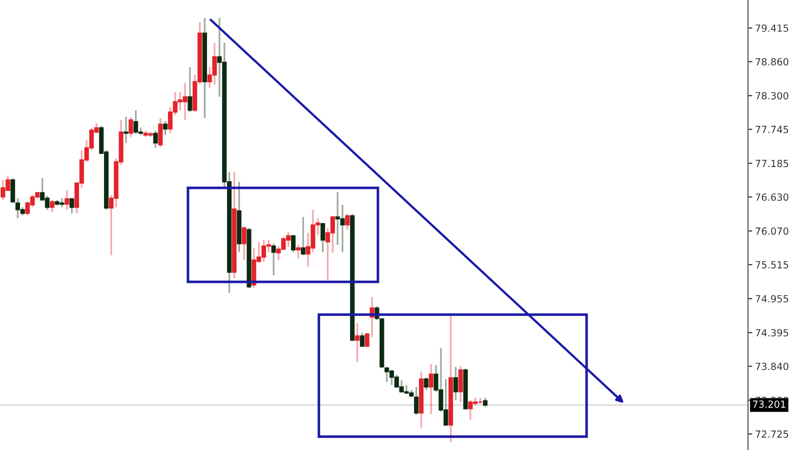  I want to click on y-tick-label: 79.415, so click(772, 28).